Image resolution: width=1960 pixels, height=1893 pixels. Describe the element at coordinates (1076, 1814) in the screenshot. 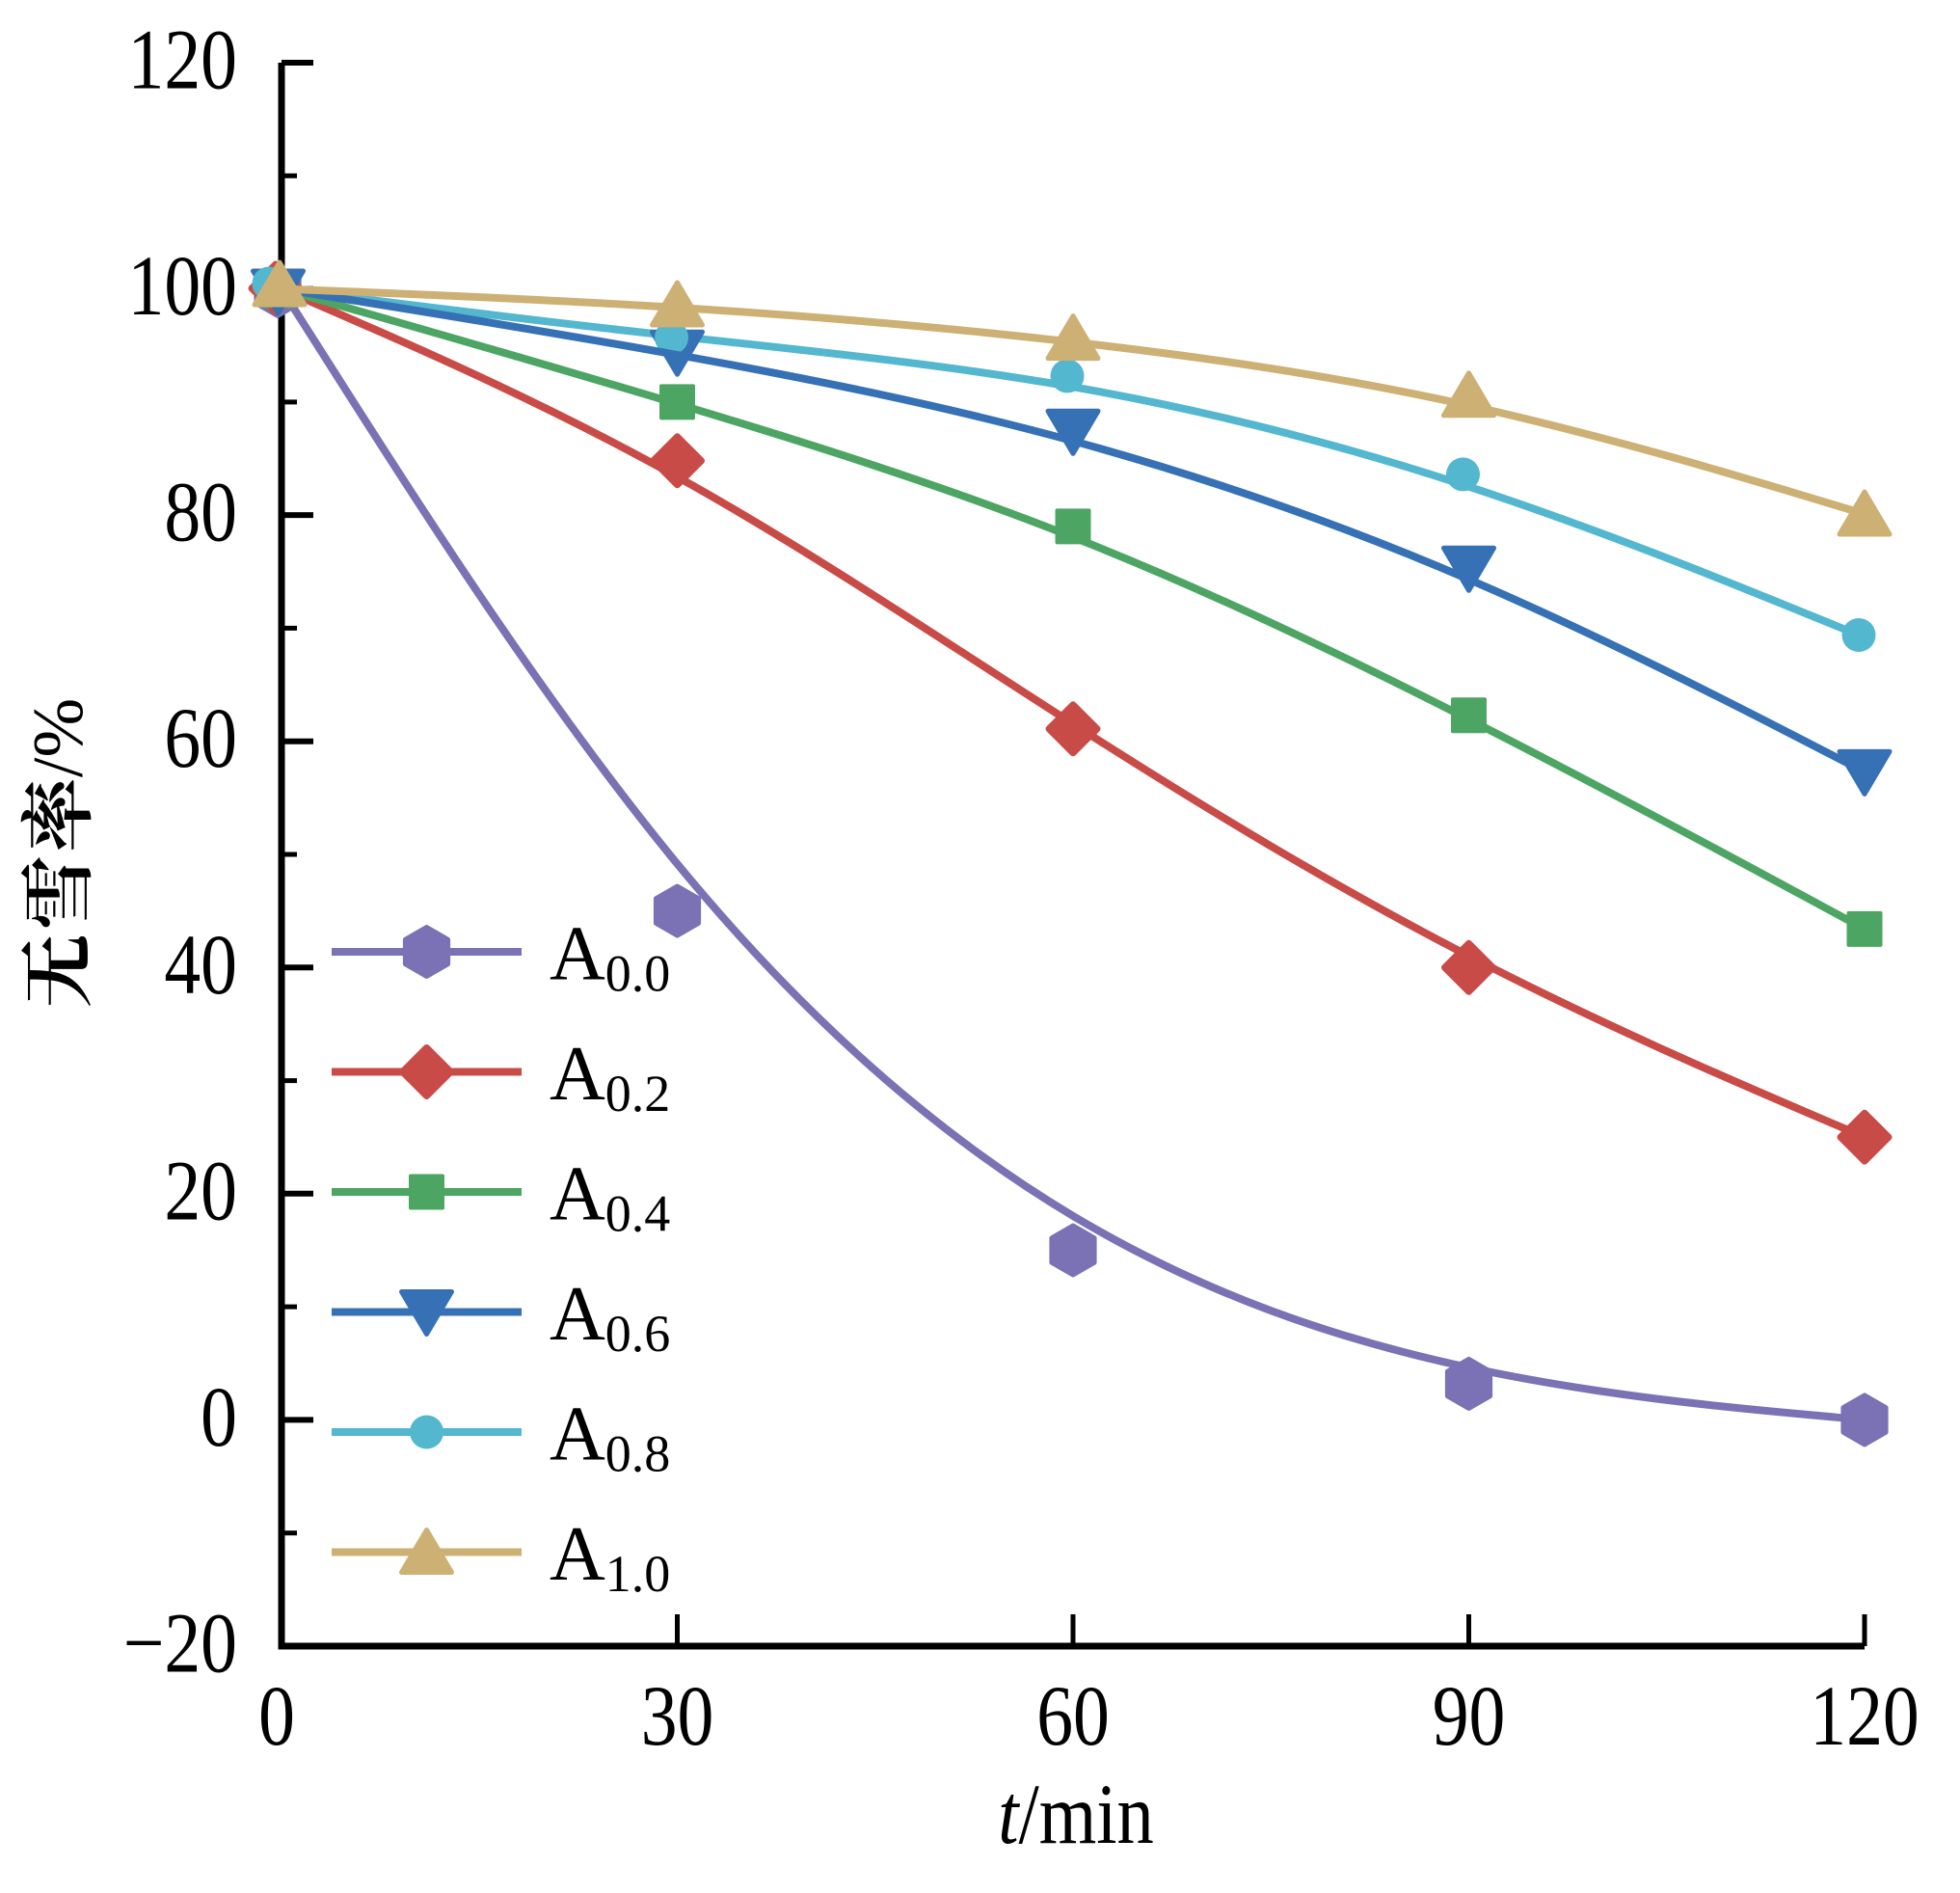

I see `svg-text: t/min` at that location.